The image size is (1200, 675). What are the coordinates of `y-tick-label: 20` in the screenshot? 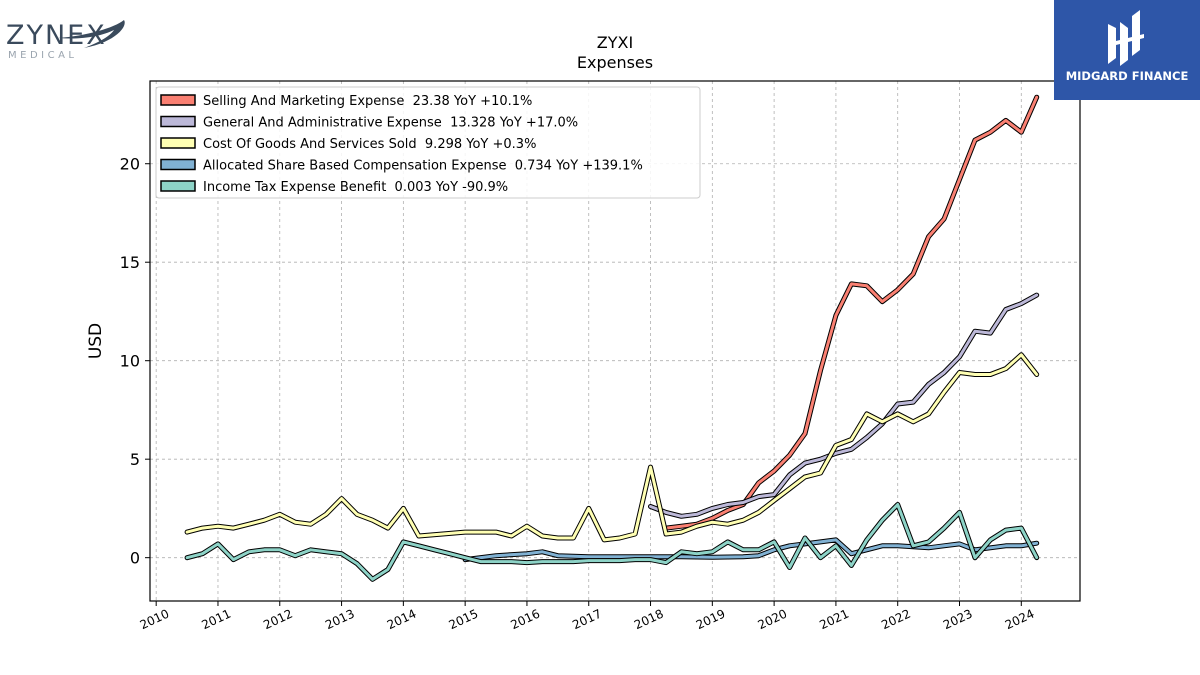 It's located at (130, 164).